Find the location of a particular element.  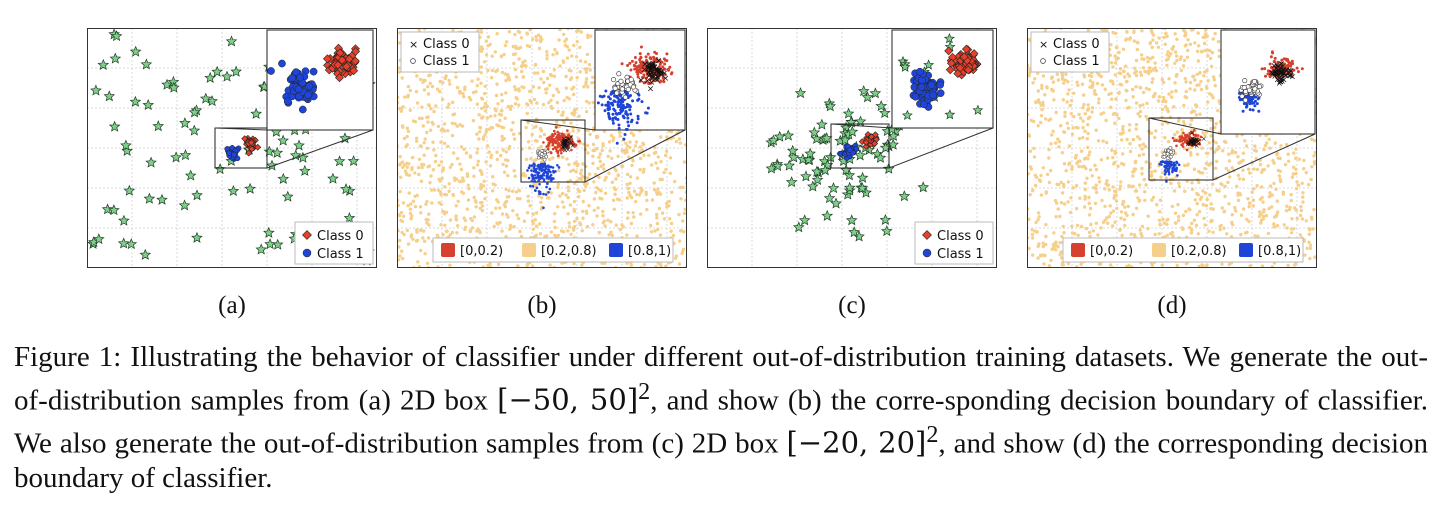

class1-circle is located at coordinates (546, 156).